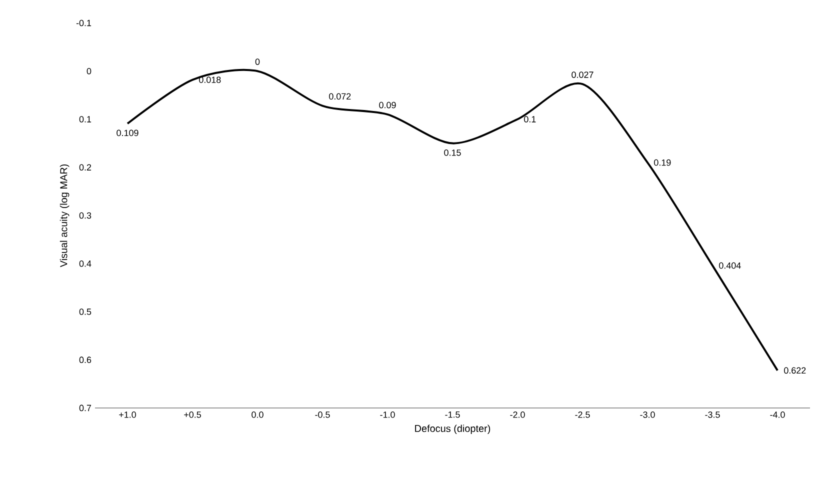  I want to click on x-tick-label: 0.0, so click(258, 415).